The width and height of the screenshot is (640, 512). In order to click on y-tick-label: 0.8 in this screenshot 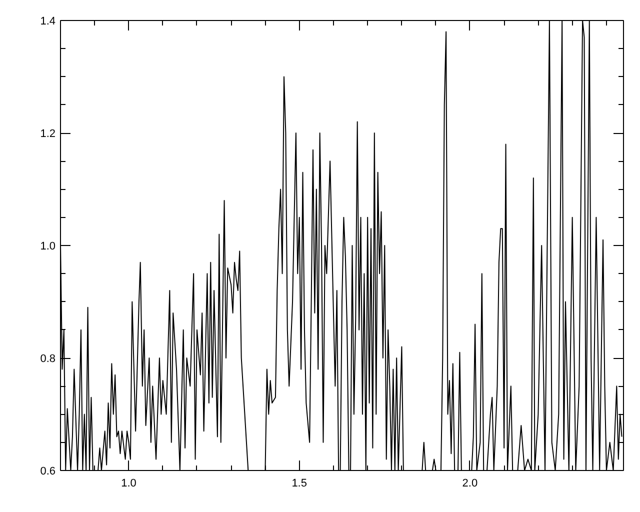, I will do `click(48, 359)`.